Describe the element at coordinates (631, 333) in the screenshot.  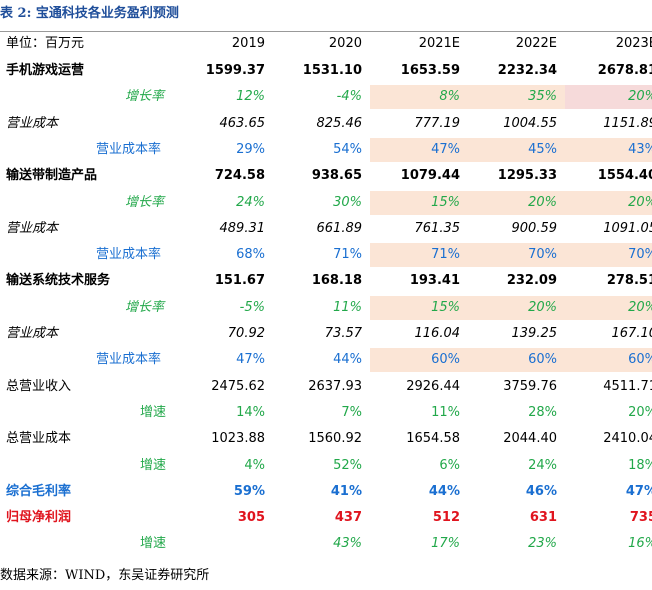
I see `cell: 167.10` at that location.